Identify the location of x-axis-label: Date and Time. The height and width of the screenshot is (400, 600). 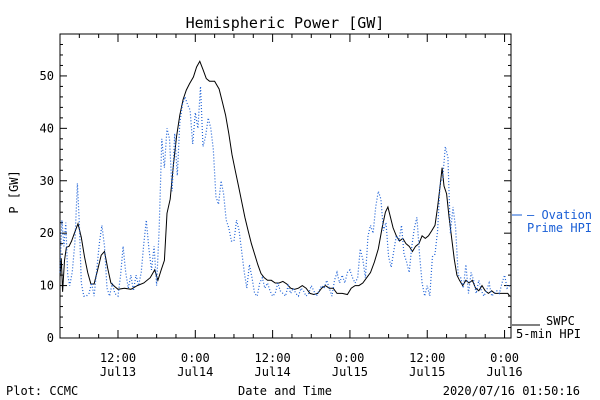
(285, 391).